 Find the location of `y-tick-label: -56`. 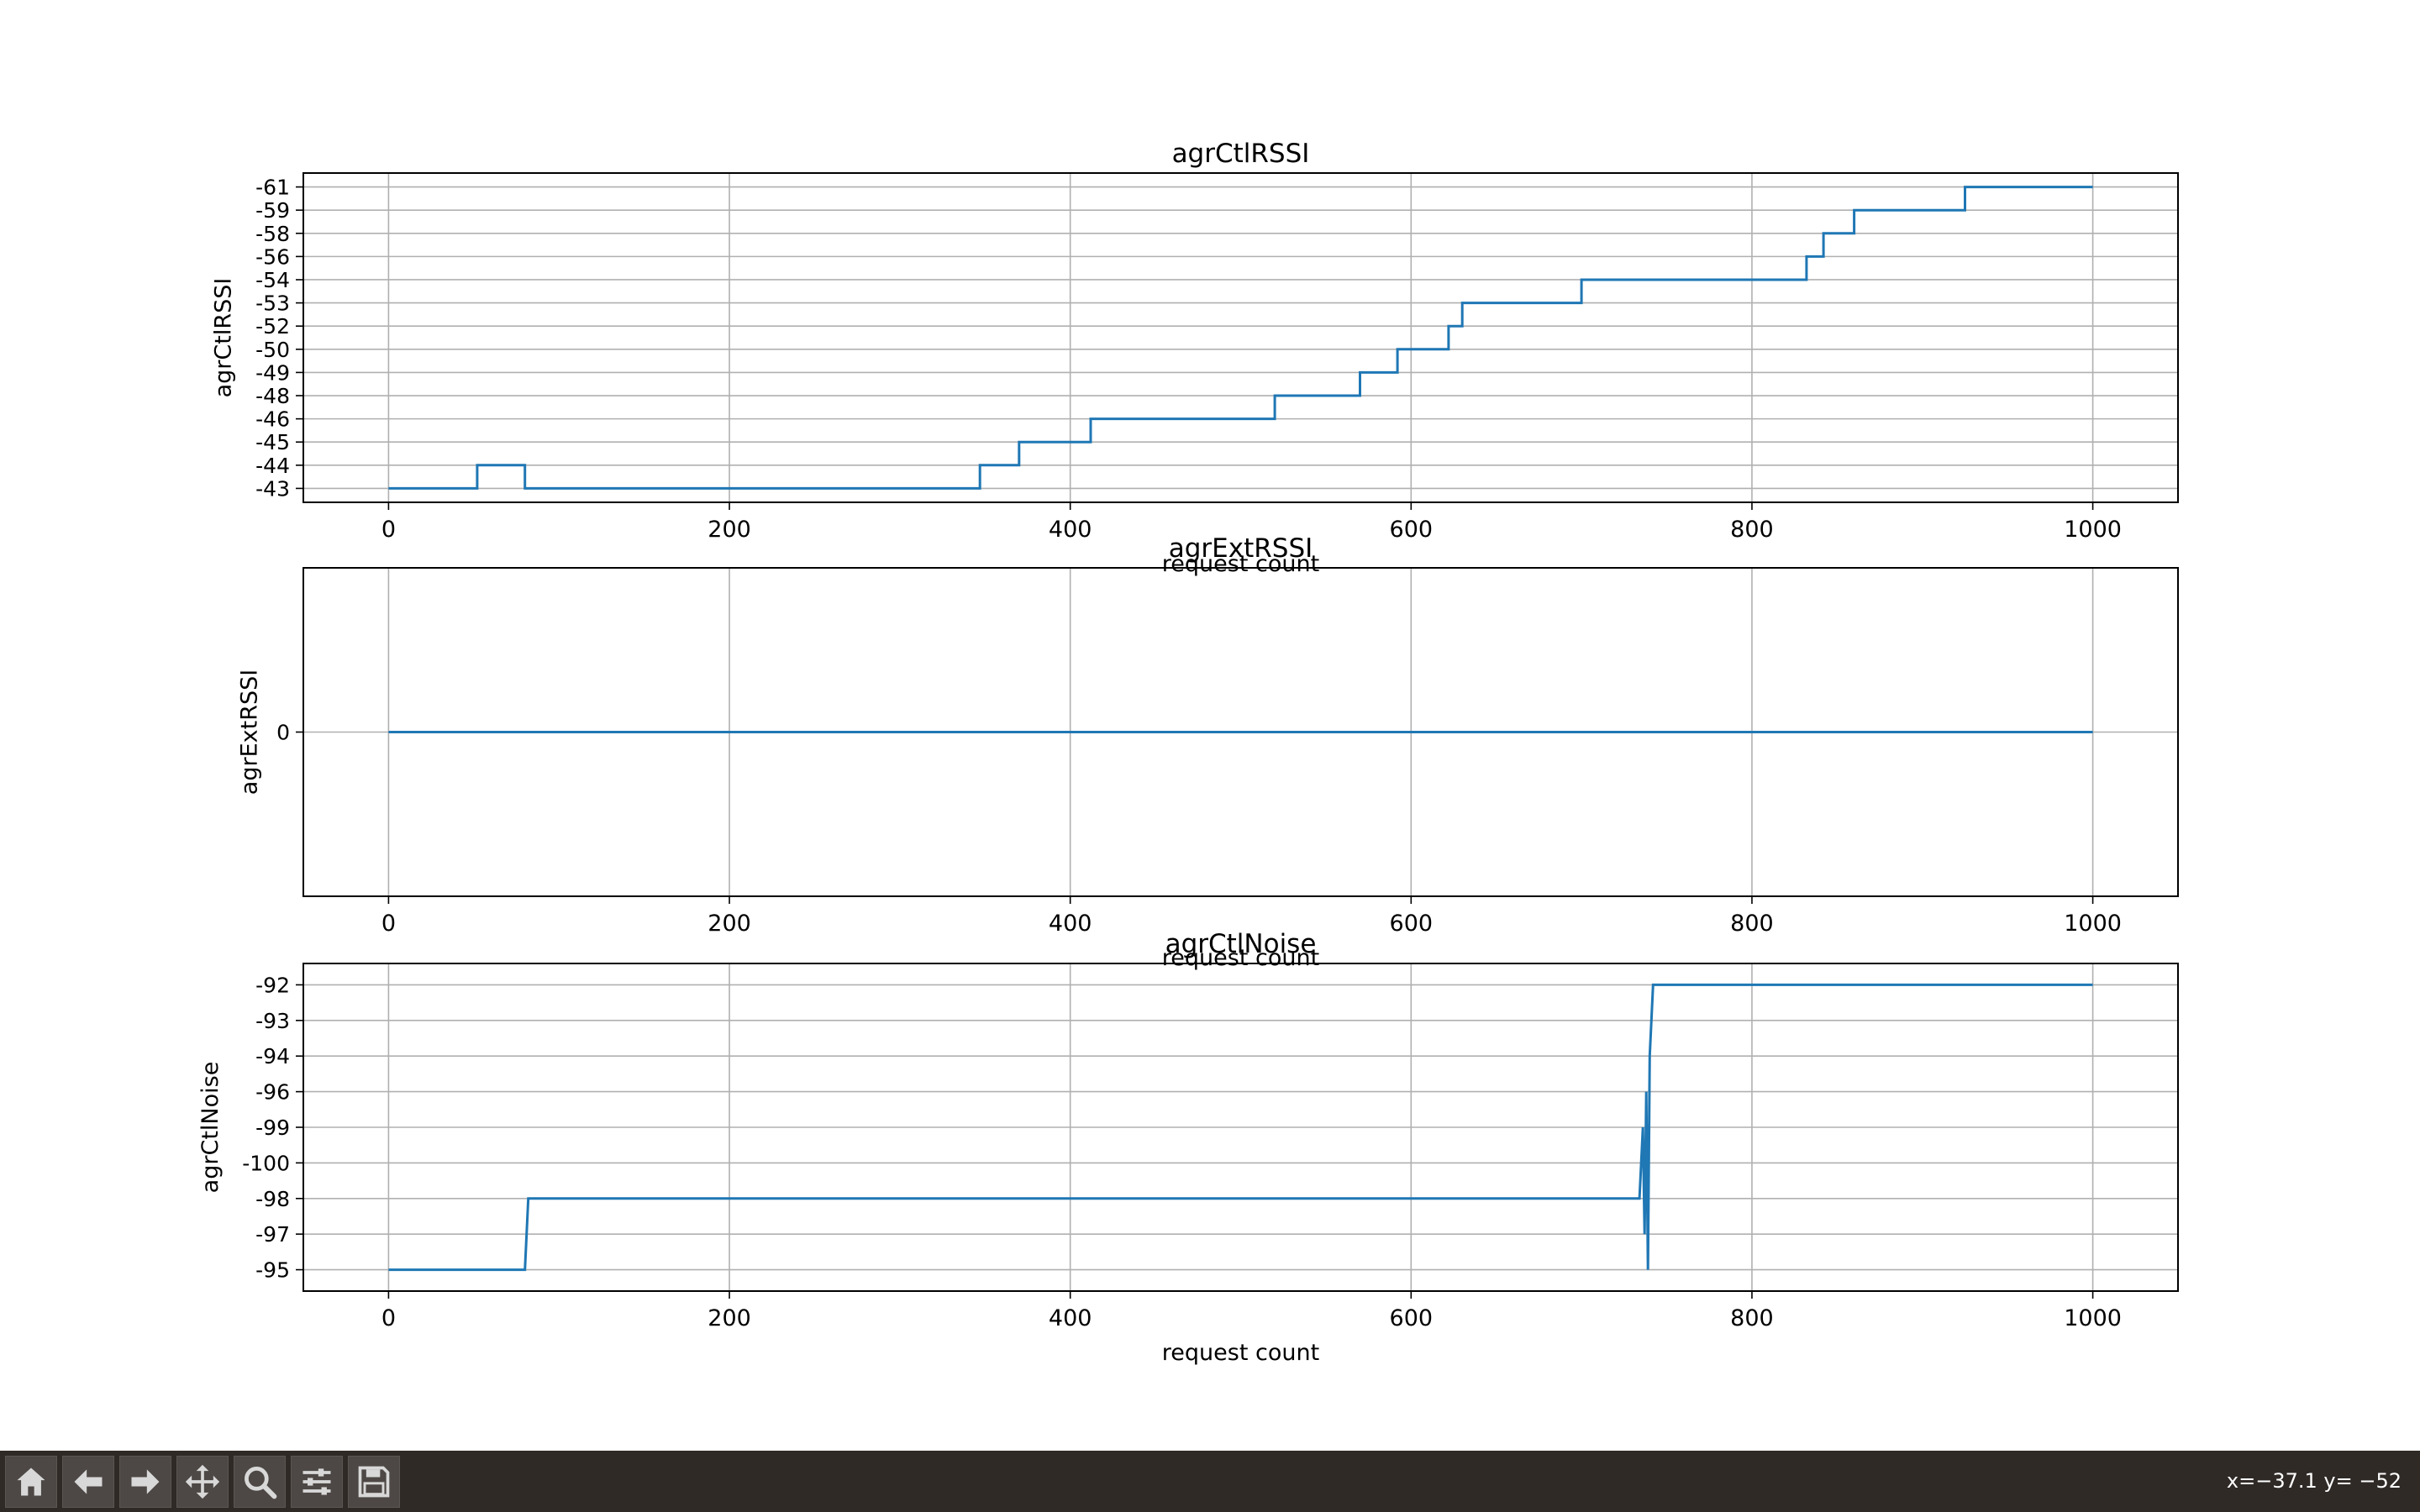

y-tick-label: -56 is located at coordinates (272, 256).